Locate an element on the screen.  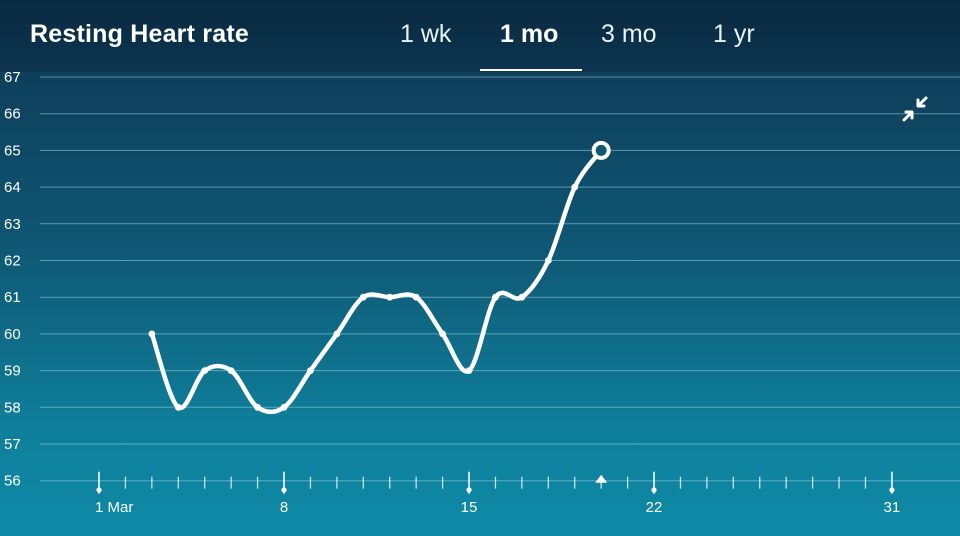
x-tick-label: 22 is located at coordinates (654, 507).